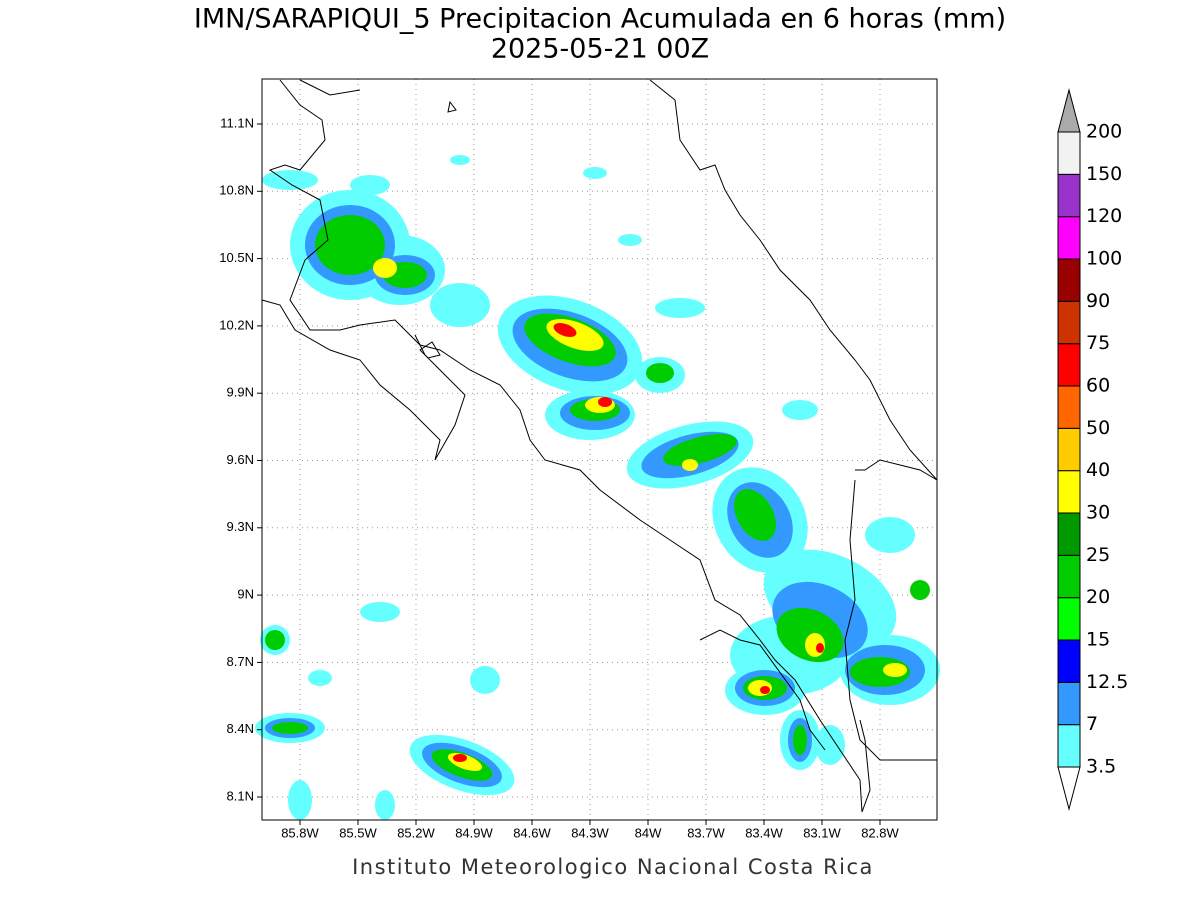 The height and width of the screenshot is (904, 1200). I want to click on y-tick-label: 9.9N, so click(240, 392).